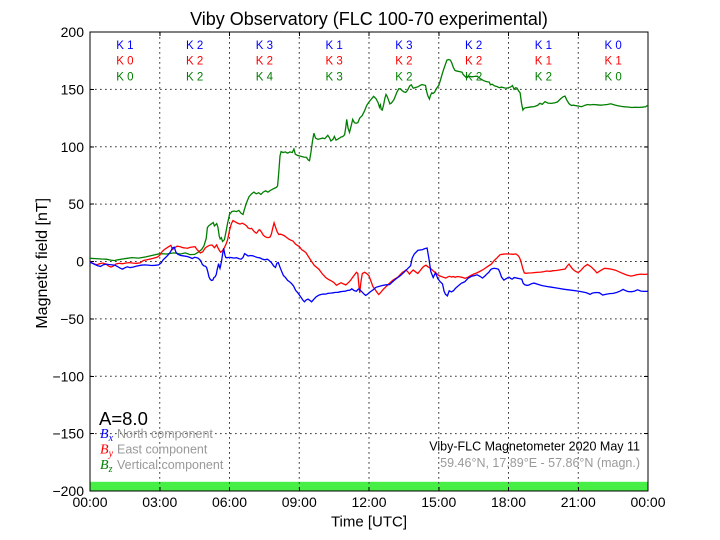 The width and height of the screenshot is (720, 540). I want to click on svg-text: −50, so click(72, 319).